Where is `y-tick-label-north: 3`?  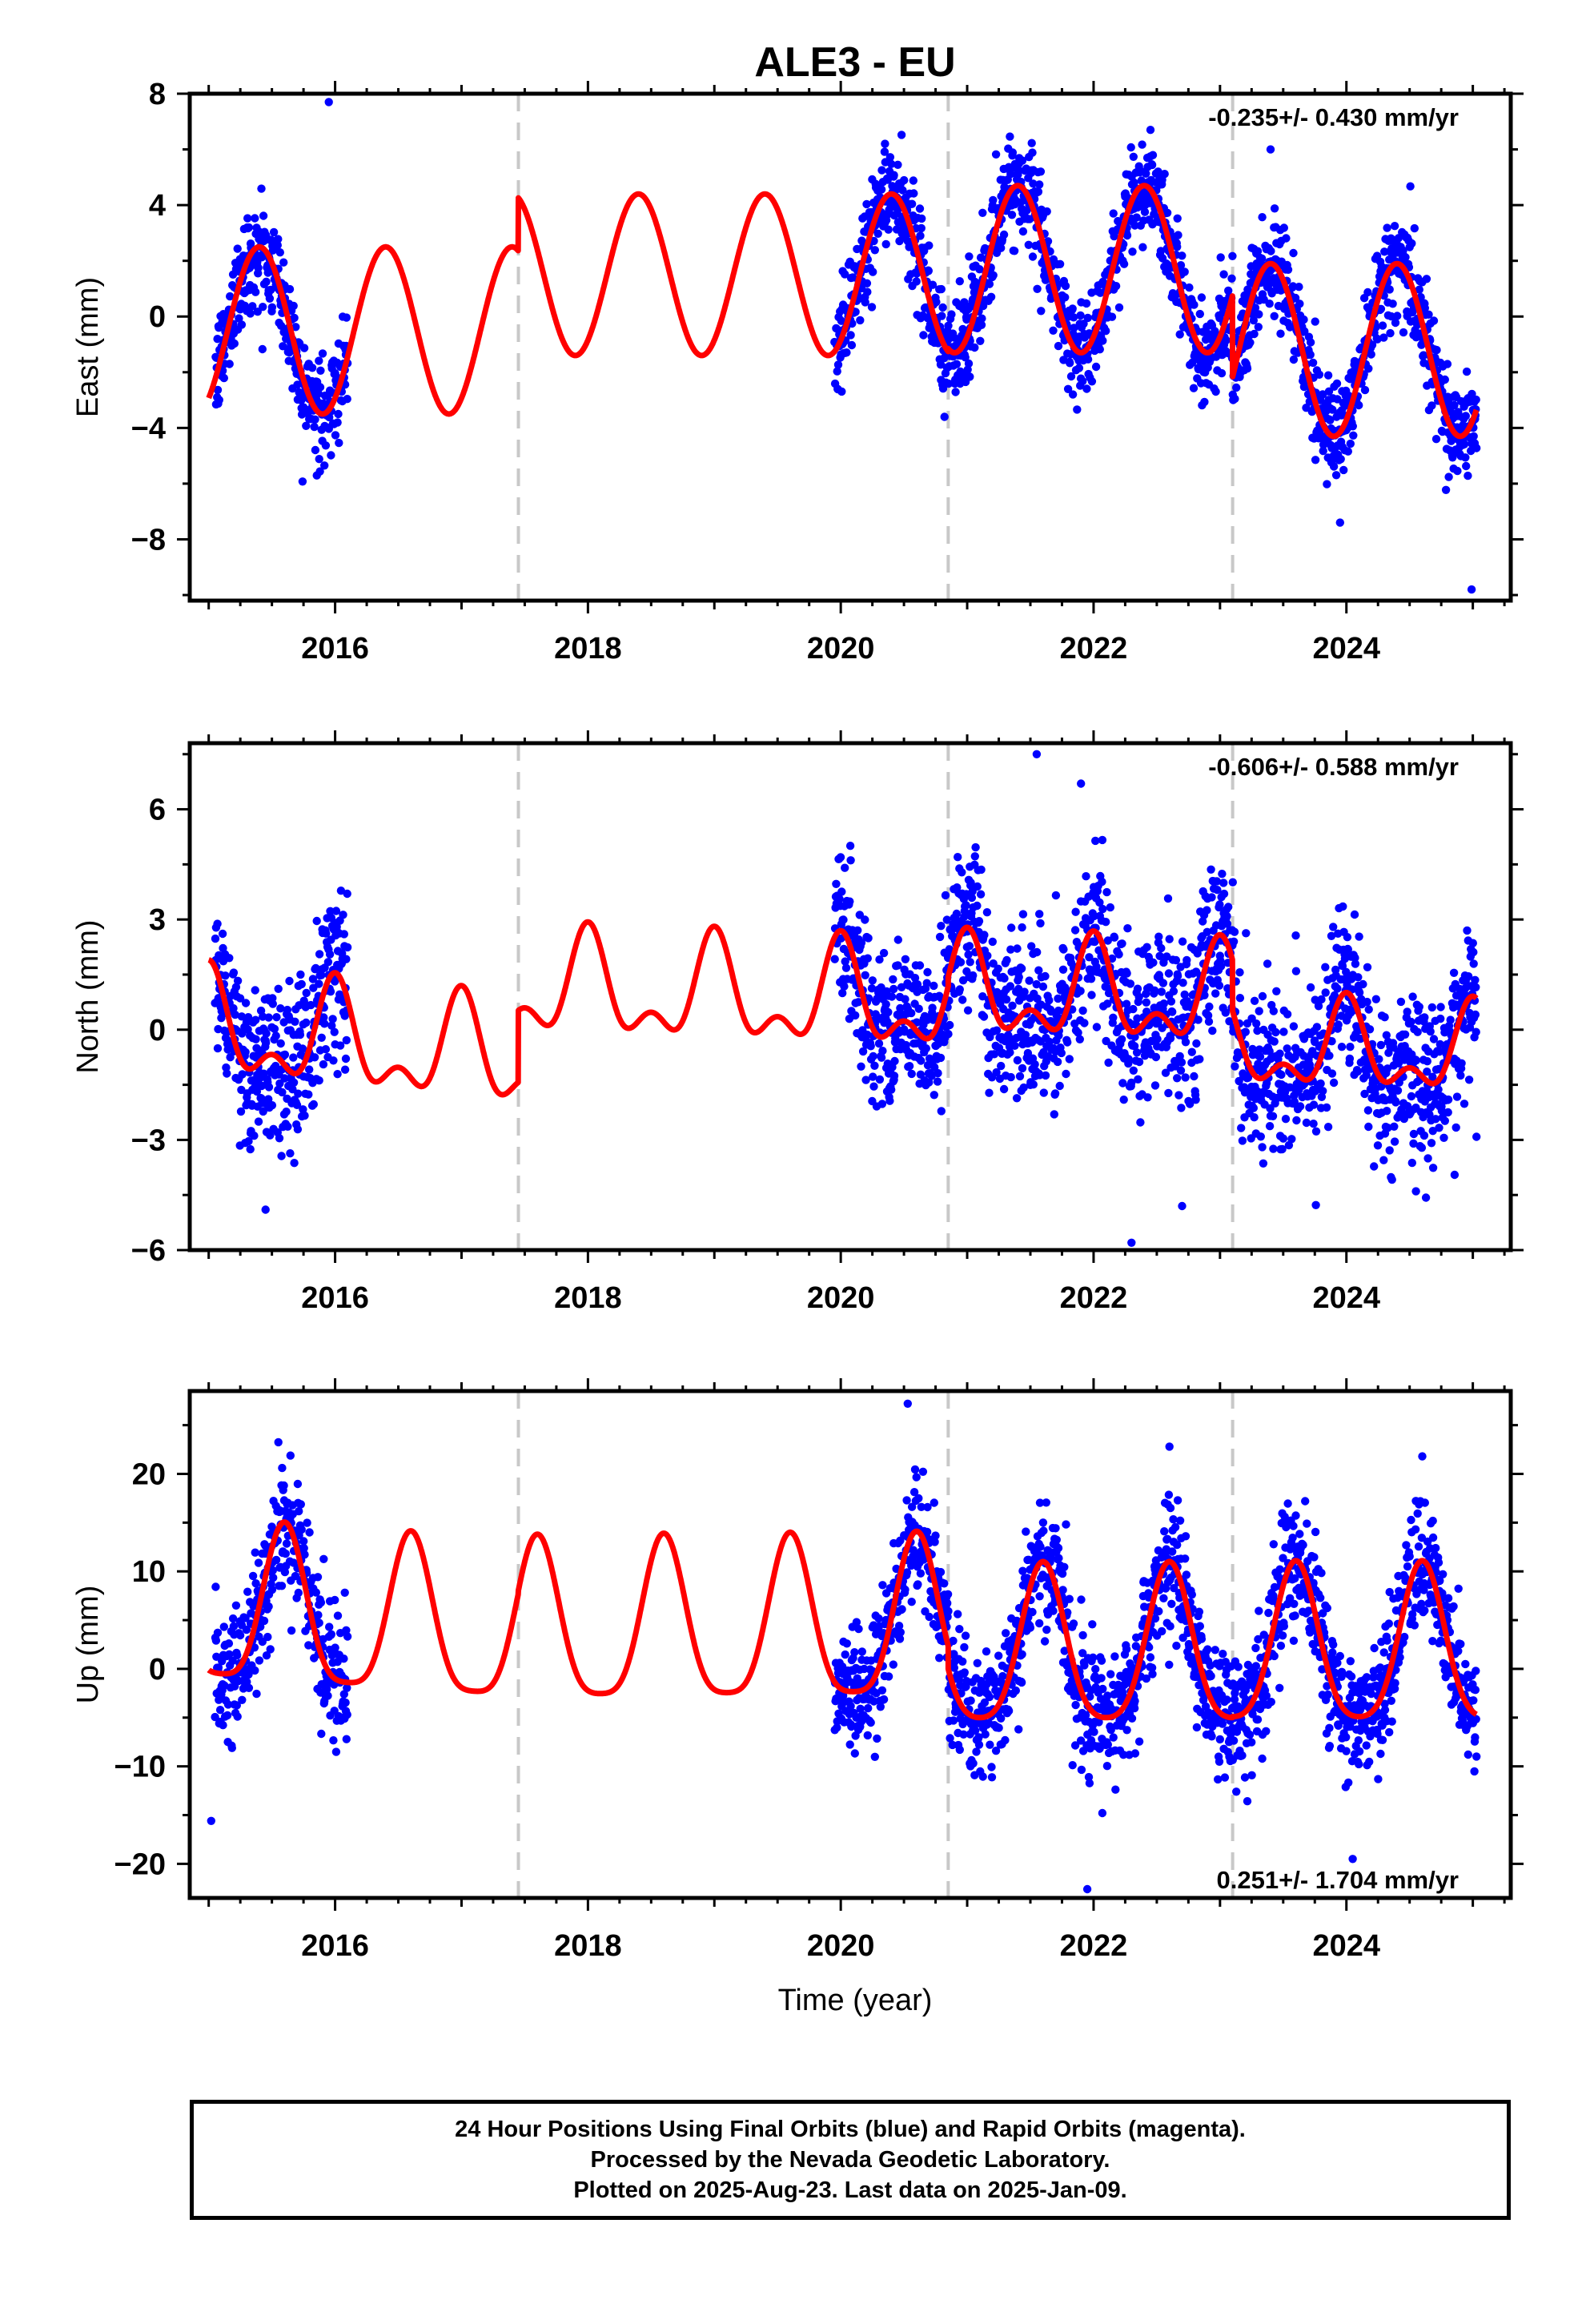
y-tick-label-north: 3 is located at coordinates (157, 920).